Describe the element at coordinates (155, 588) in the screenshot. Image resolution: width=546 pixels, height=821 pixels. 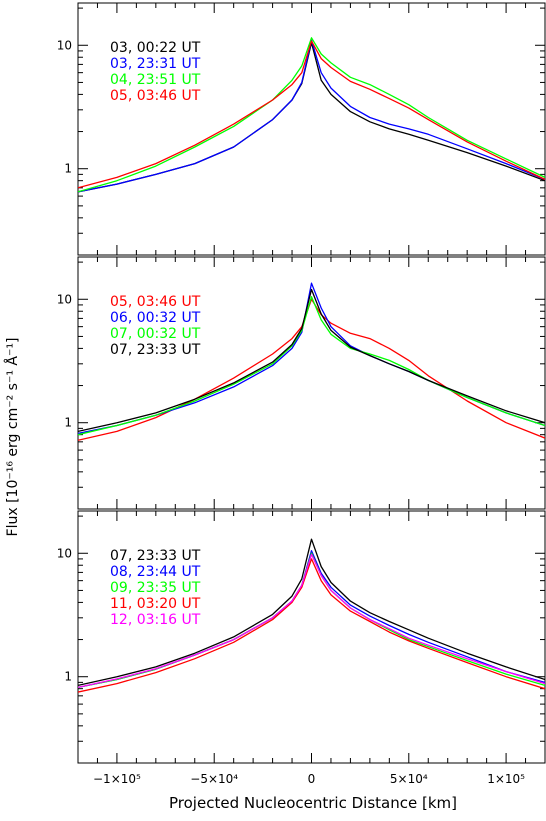
I see `legend-entry: 09, 23:35 UT` at that location.